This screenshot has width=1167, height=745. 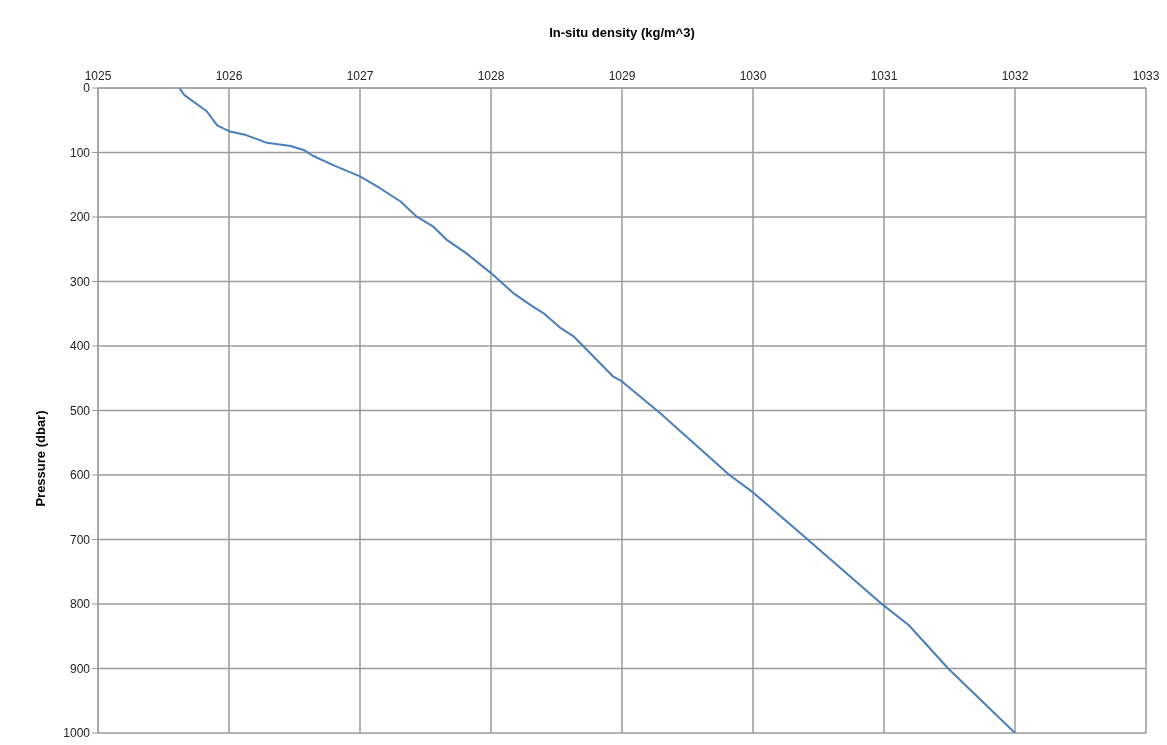 I want to click on y-tick-label: 700, so click(x=80, y=539).